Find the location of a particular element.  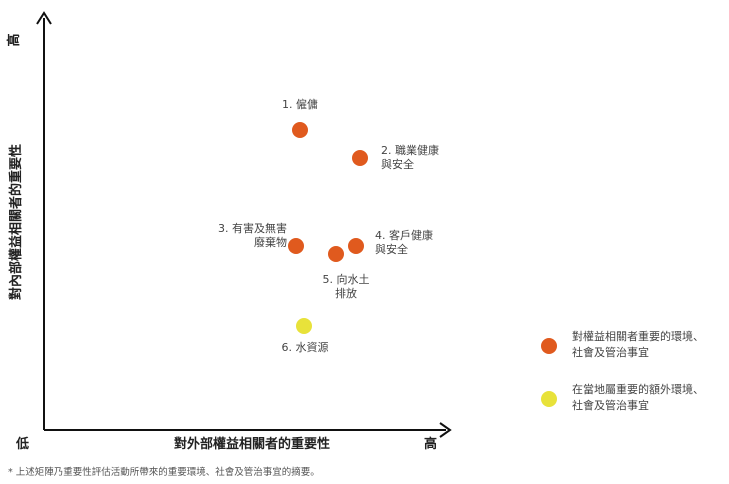

footnote: * 上述矩陣乃重要性評估活動所帶來的重要環境、社會及管治事宜的摘要。 is located at coordinates (164, 472).